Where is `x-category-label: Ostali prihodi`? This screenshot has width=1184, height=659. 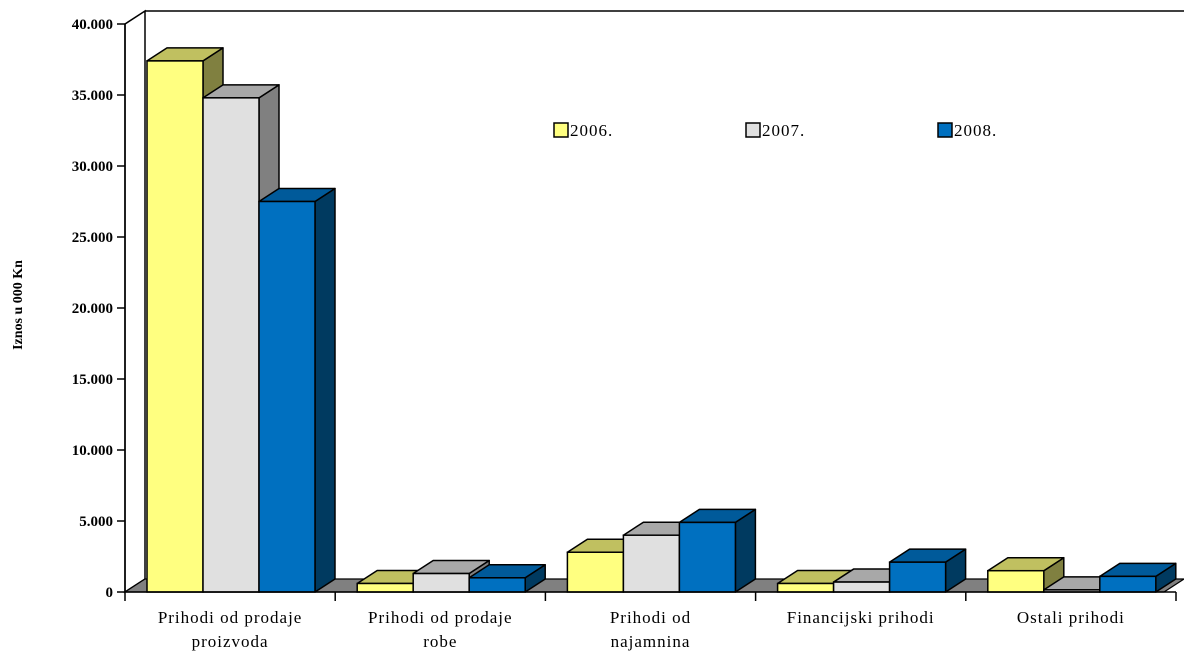 x-category-label: Ostali prihodi is located at coordinates (1071, 617).